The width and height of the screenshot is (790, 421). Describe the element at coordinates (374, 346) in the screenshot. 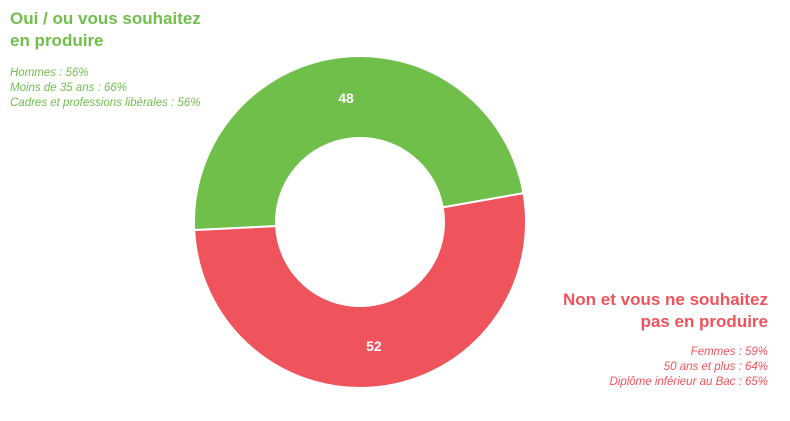

I see `slice-value-label: 52` at that location.